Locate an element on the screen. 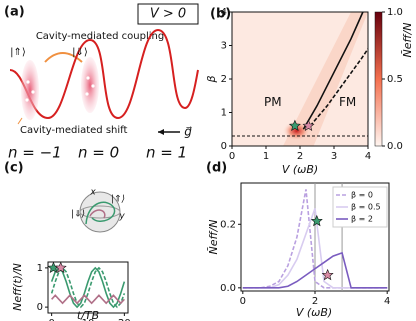 Image resolution: width=416 pixels, height=321 pixels. panel-label: (d) is located at coordinates (216, 168).